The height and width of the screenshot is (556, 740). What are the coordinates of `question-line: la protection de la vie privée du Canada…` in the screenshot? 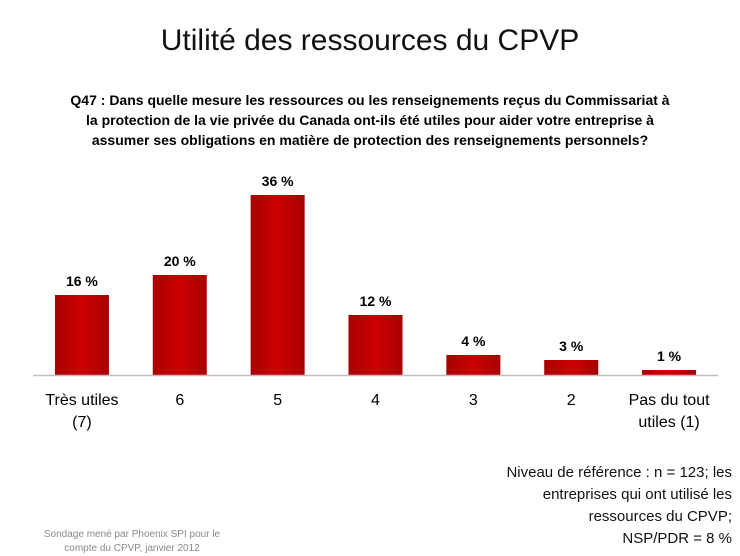 It's located at (370, 120).